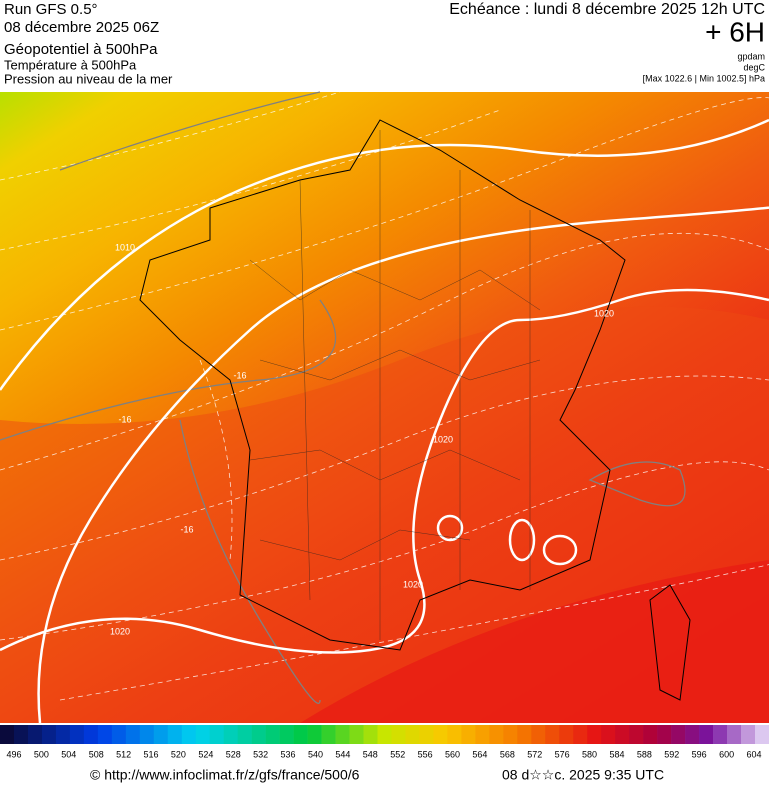 The width and height of the screenshot is (769, 786). Describe the element at coordinates (288, 754) in the screenshot. I see `scale-label: 536` at that location.